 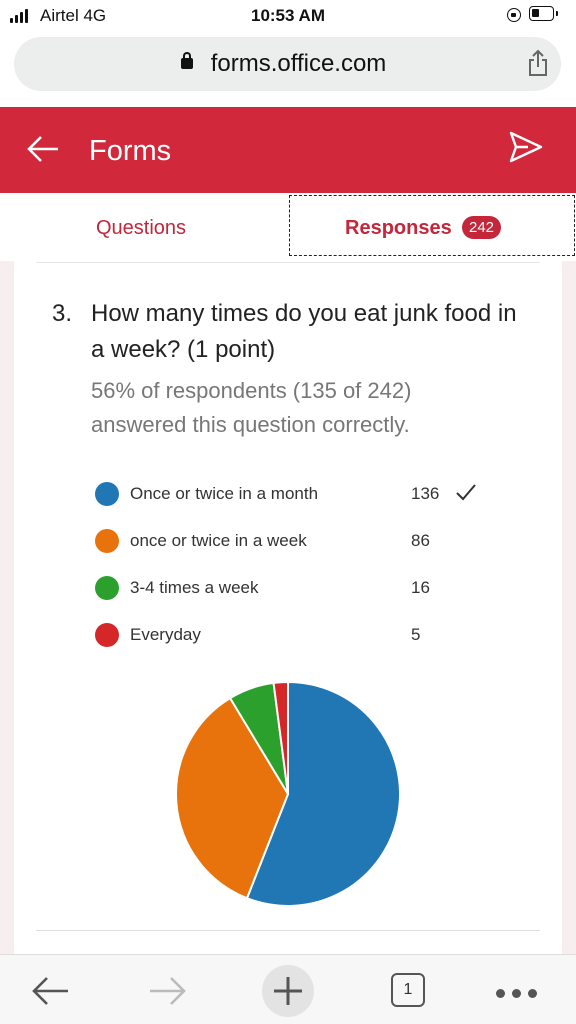 What do you see at coordinates (323, 793) in the screenshot?
I see `pie-slice-once-or-twice-in-a-month` at bounding box center [323, 793].